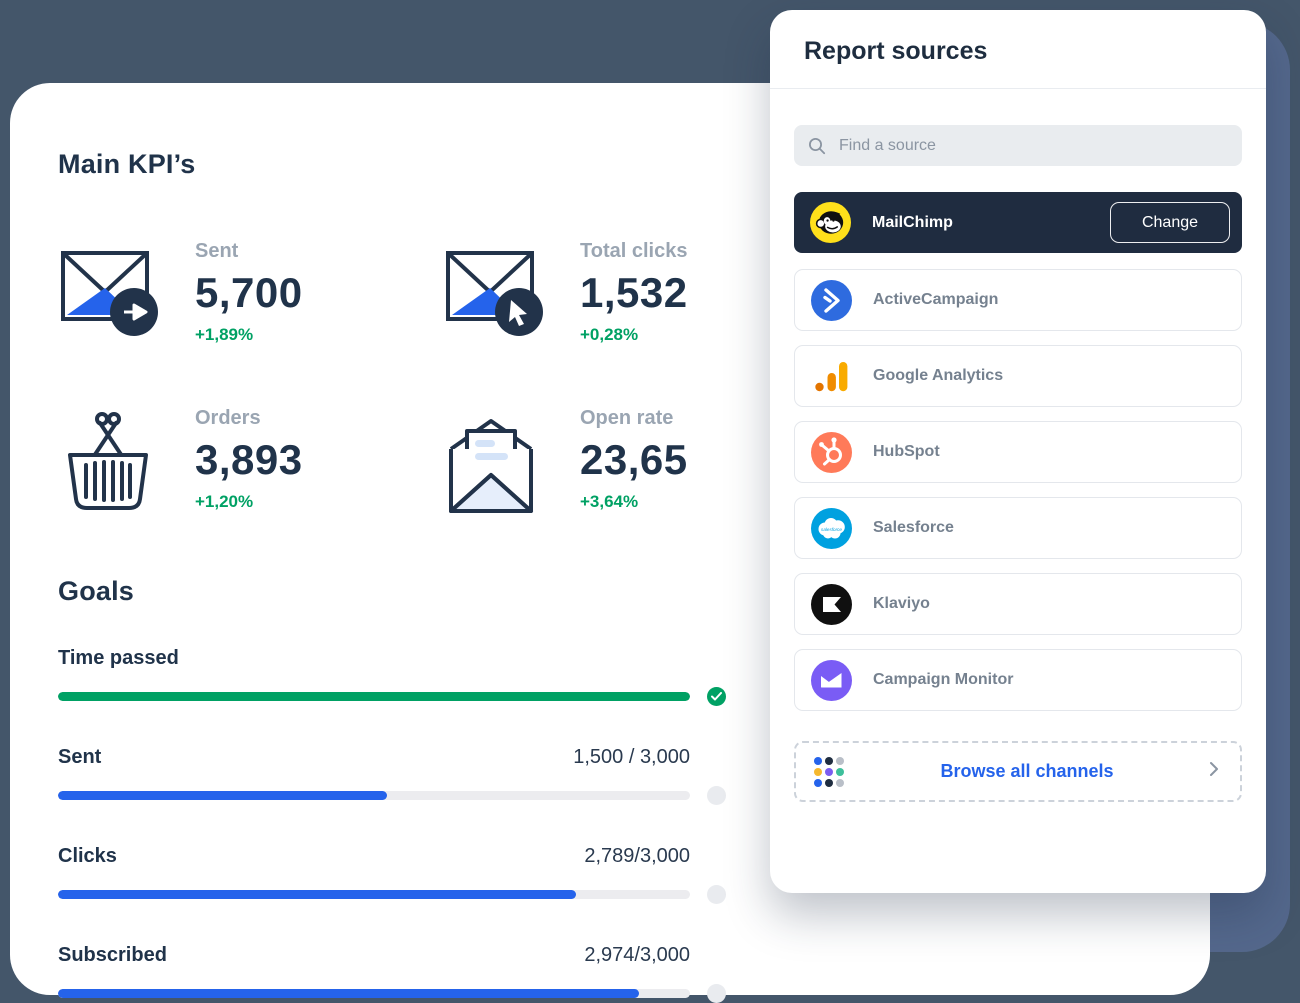 This screenshot has width=1300, height=1003. What do you see at coordinates (830, 222) in the screenshot?
I see `mailchimp-icon` at bounding box center [830, 222].